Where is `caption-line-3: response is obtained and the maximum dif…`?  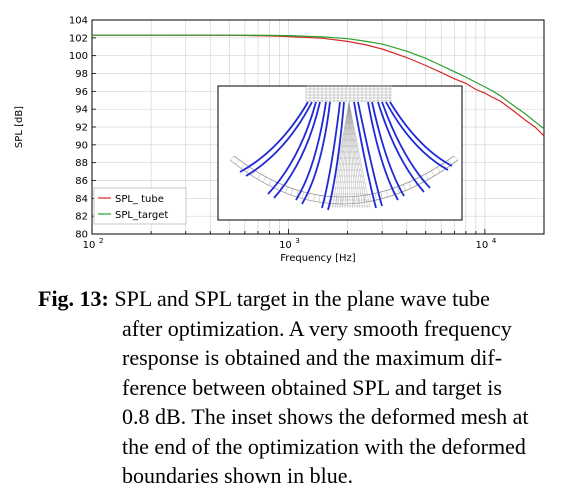 caption-line-3: response is obtained and the maximum dif… is located at coordinates (312, 357).